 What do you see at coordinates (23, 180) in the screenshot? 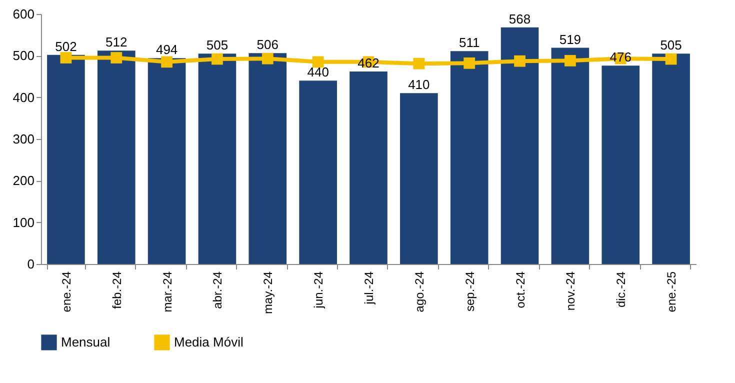
I see `y-tick-label: 200` at bounding box center [23, 180].